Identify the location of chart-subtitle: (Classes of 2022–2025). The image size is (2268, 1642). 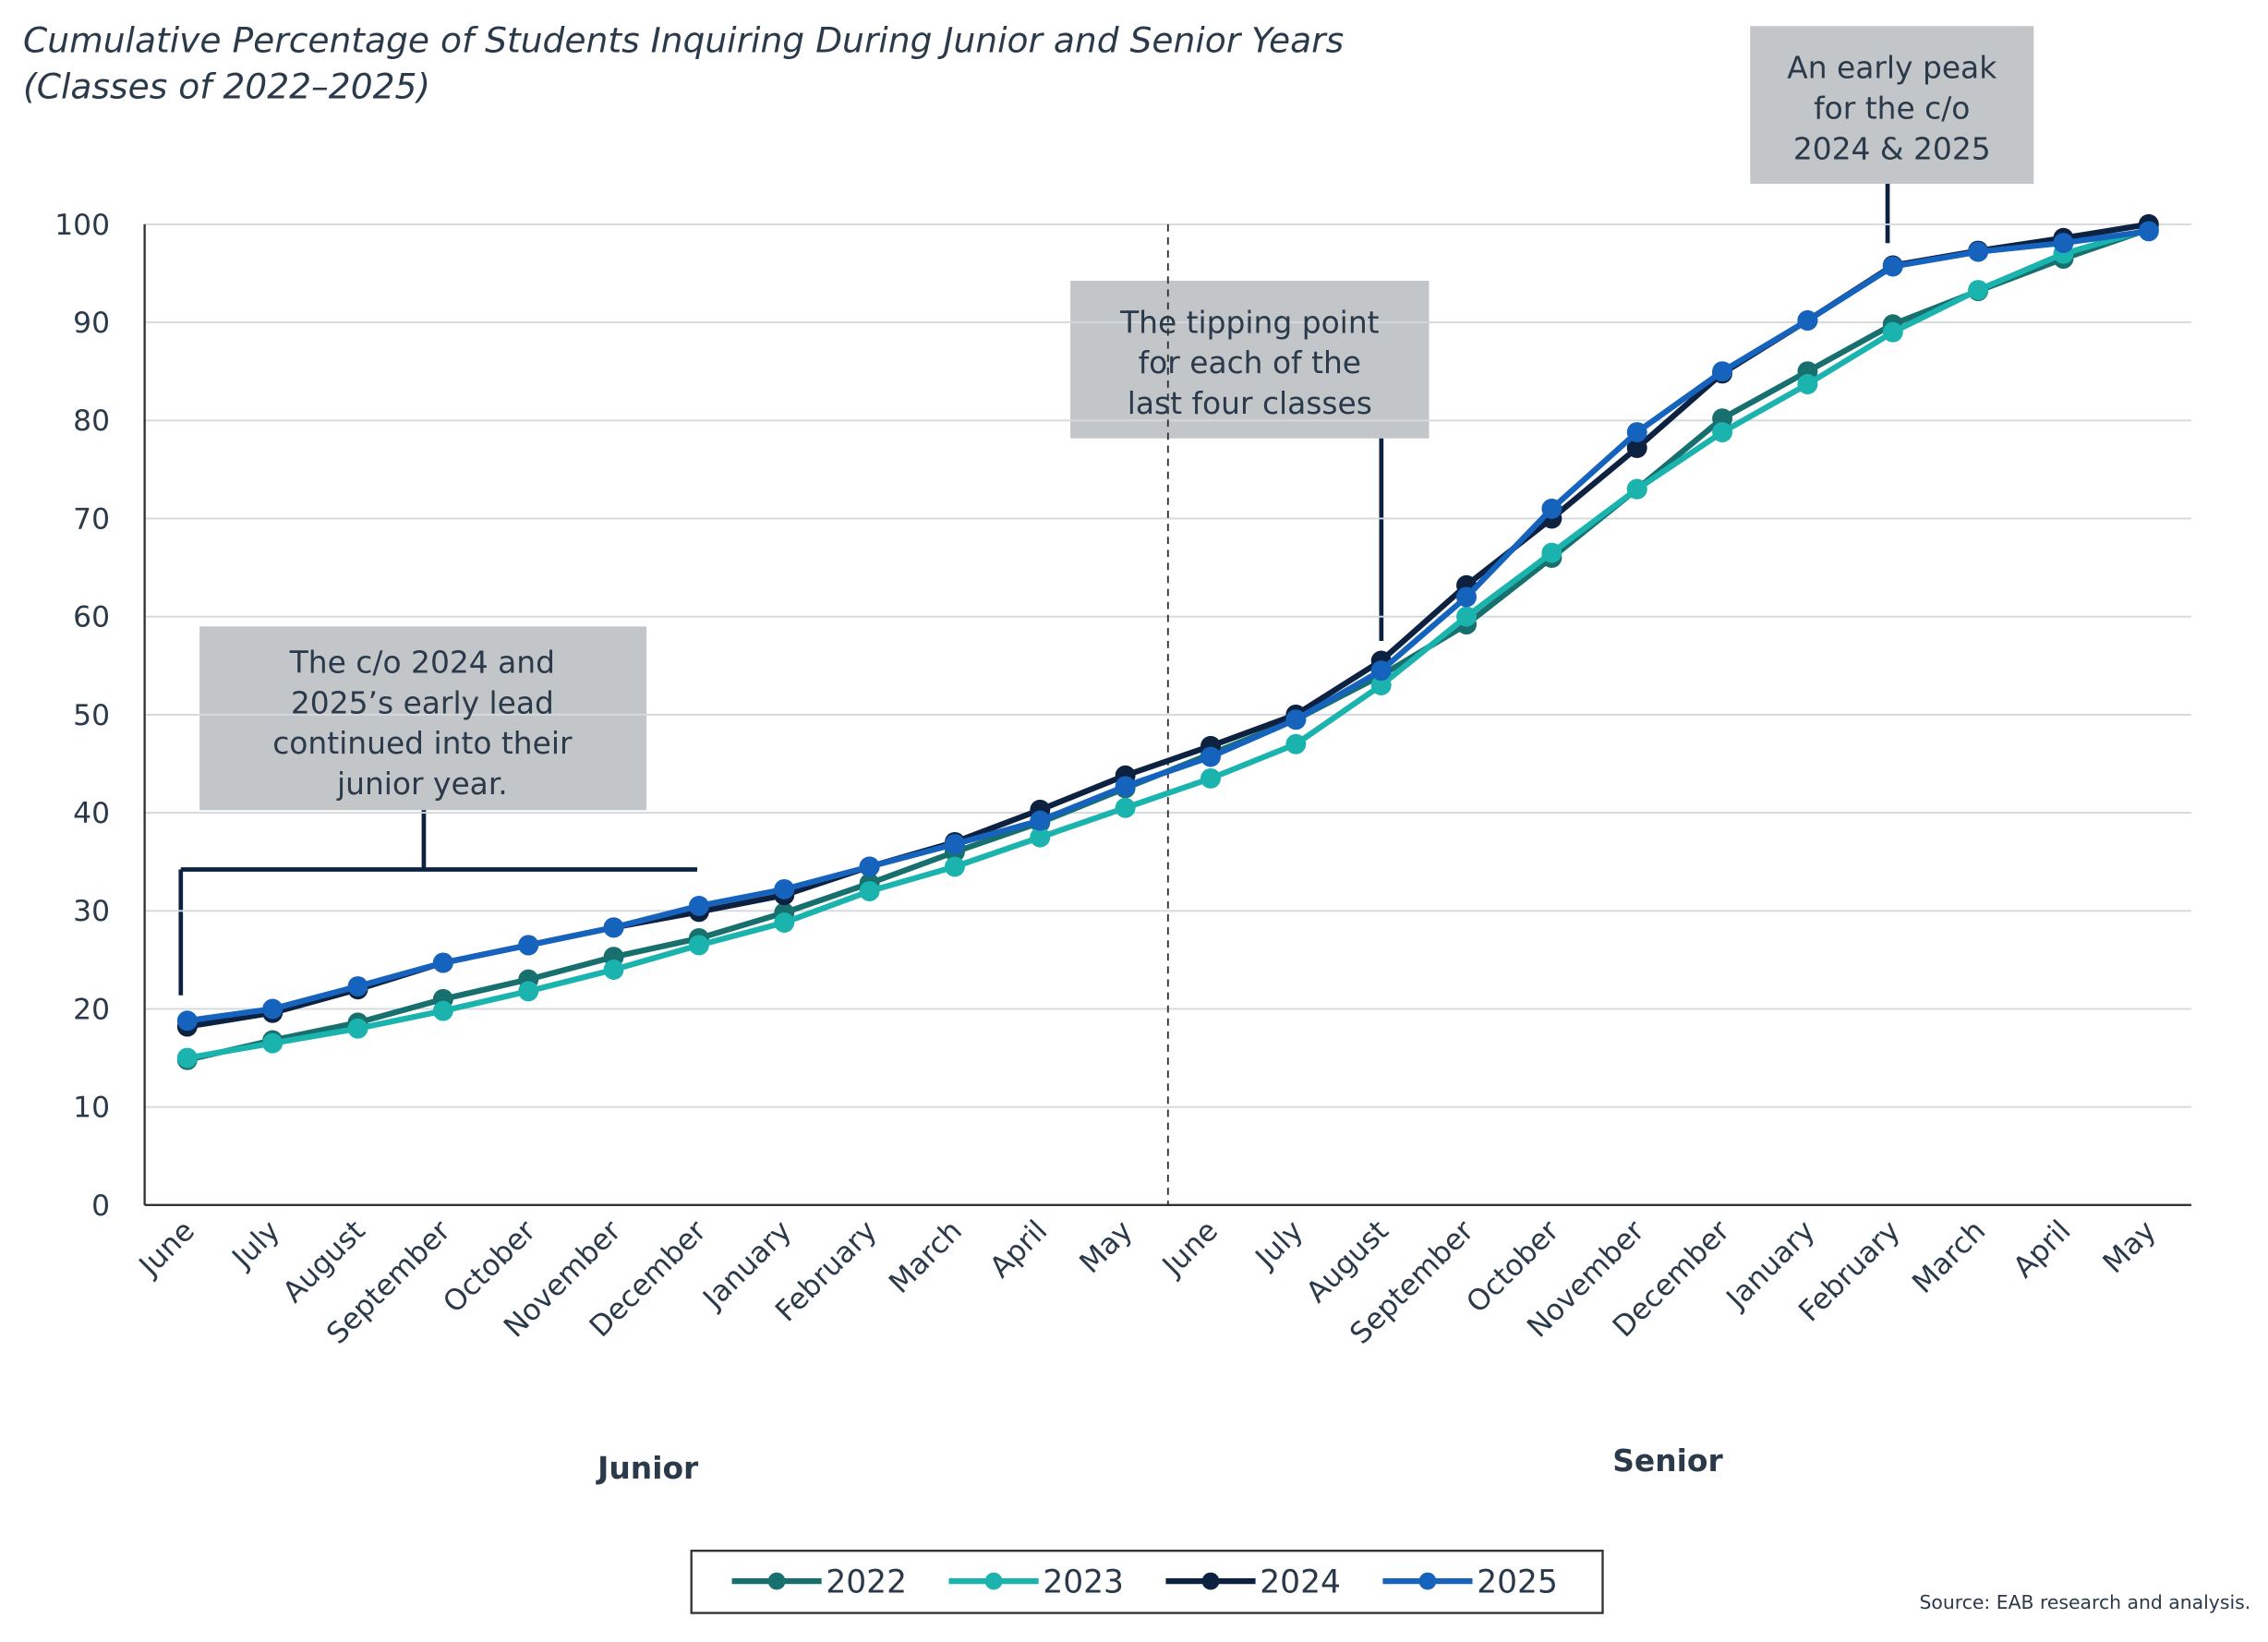
(226, 86).